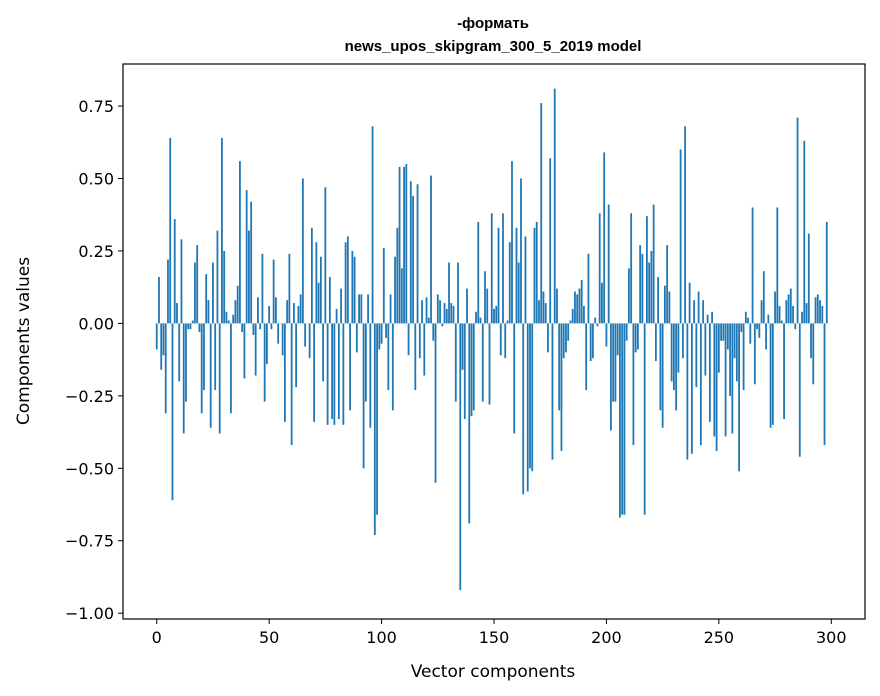 Image resolution: width=880 pixels, height=696 pixels. Describe the element at coordinates (269, 637) in the screenshot. I see `x-tick-label: 50` at that location.